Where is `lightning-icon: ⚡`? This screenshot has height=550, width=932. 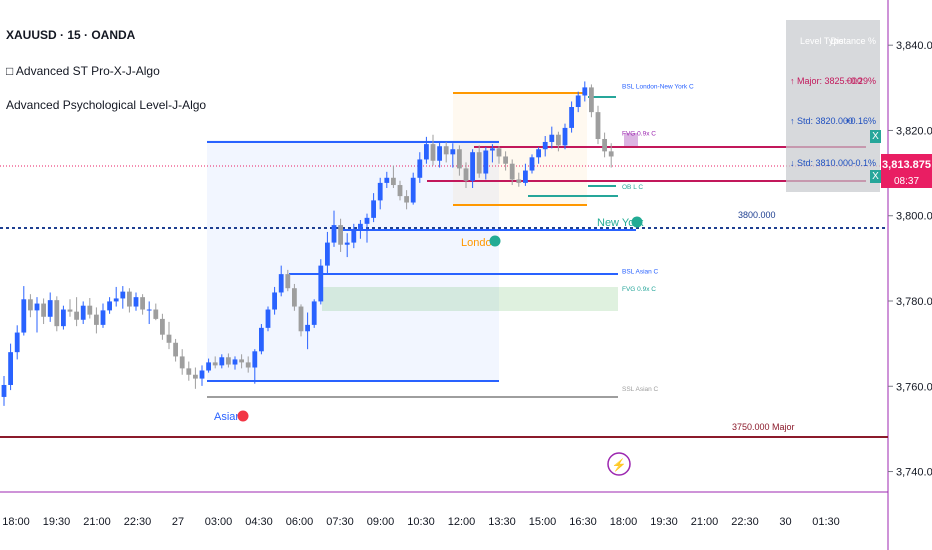 lightning-icon: ⚡ is located at coordinates (619, 465).